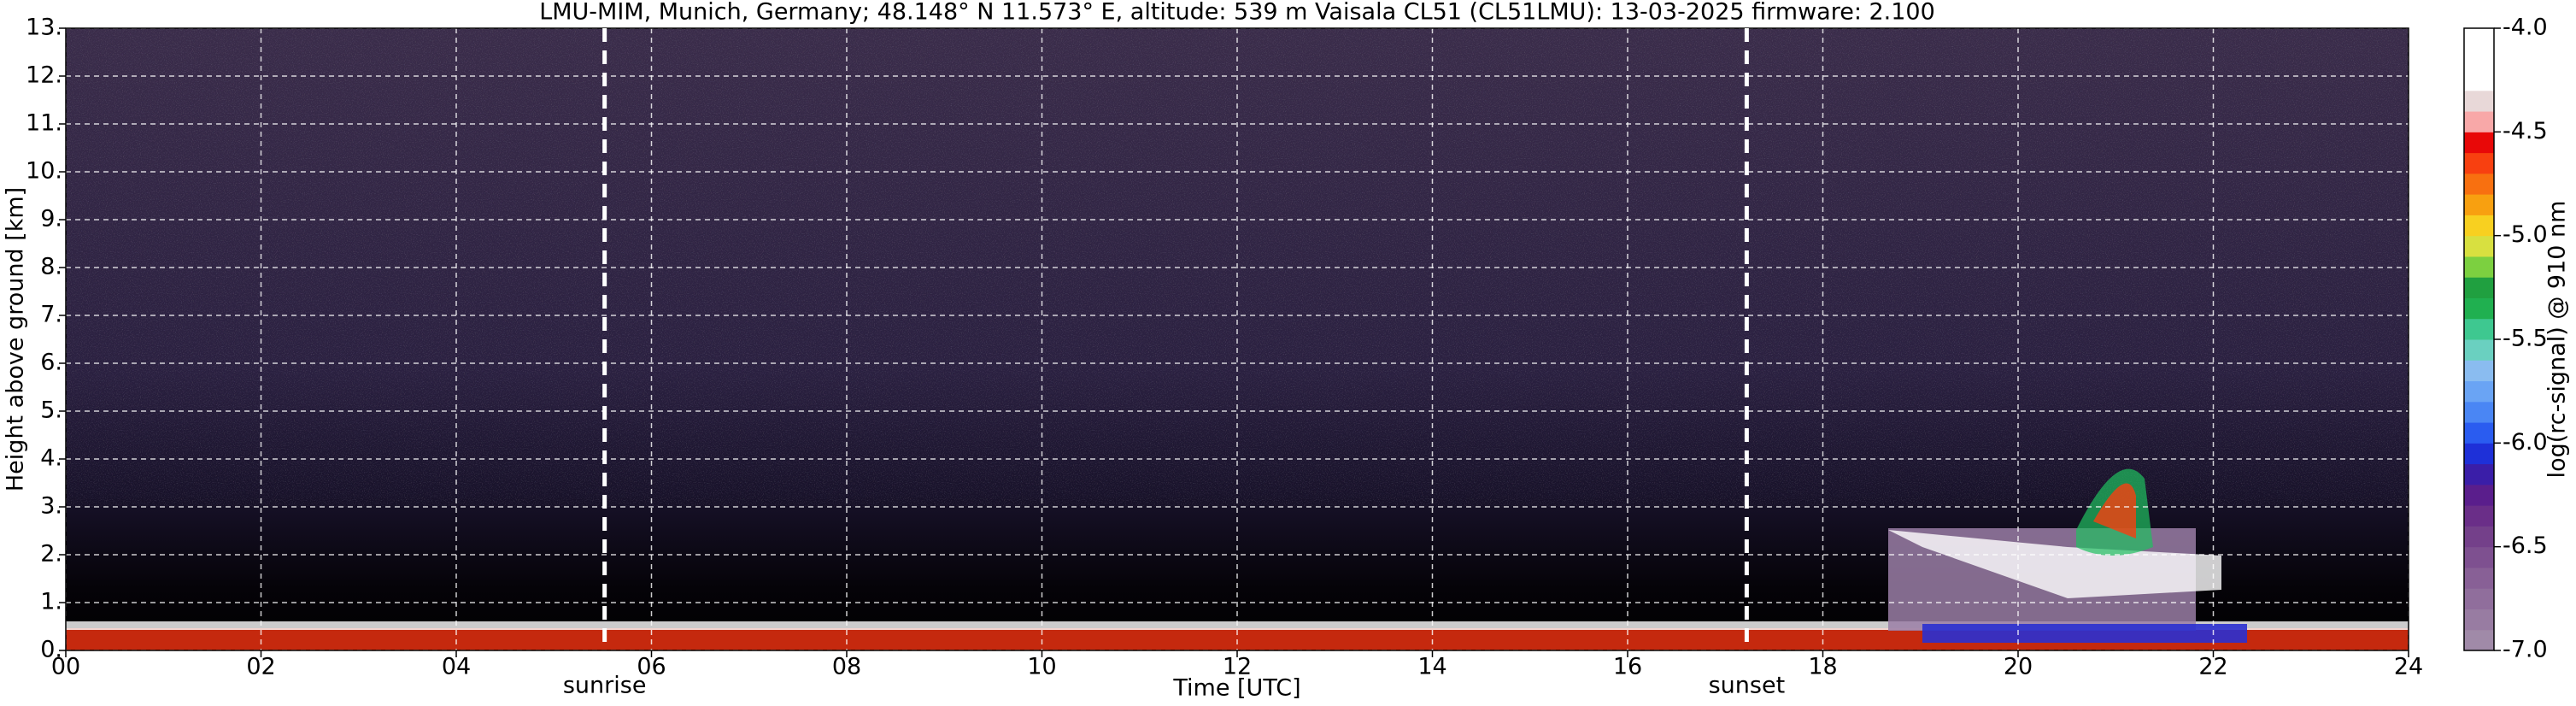 The height and width of the screenshot is (706, 2576). What do you see at coordinates (1822, 667) in the screenshot?
I see `x-tick-label: 18` at bounding box center [1822, 667].